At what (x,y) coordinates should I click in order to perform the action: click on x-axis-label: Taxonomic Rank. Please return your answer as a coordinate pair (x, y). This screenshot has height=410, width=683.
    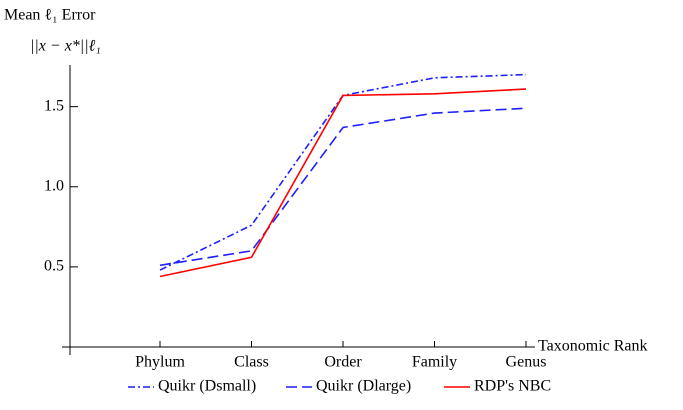
    Looking at the image, I should click on (593, 346).